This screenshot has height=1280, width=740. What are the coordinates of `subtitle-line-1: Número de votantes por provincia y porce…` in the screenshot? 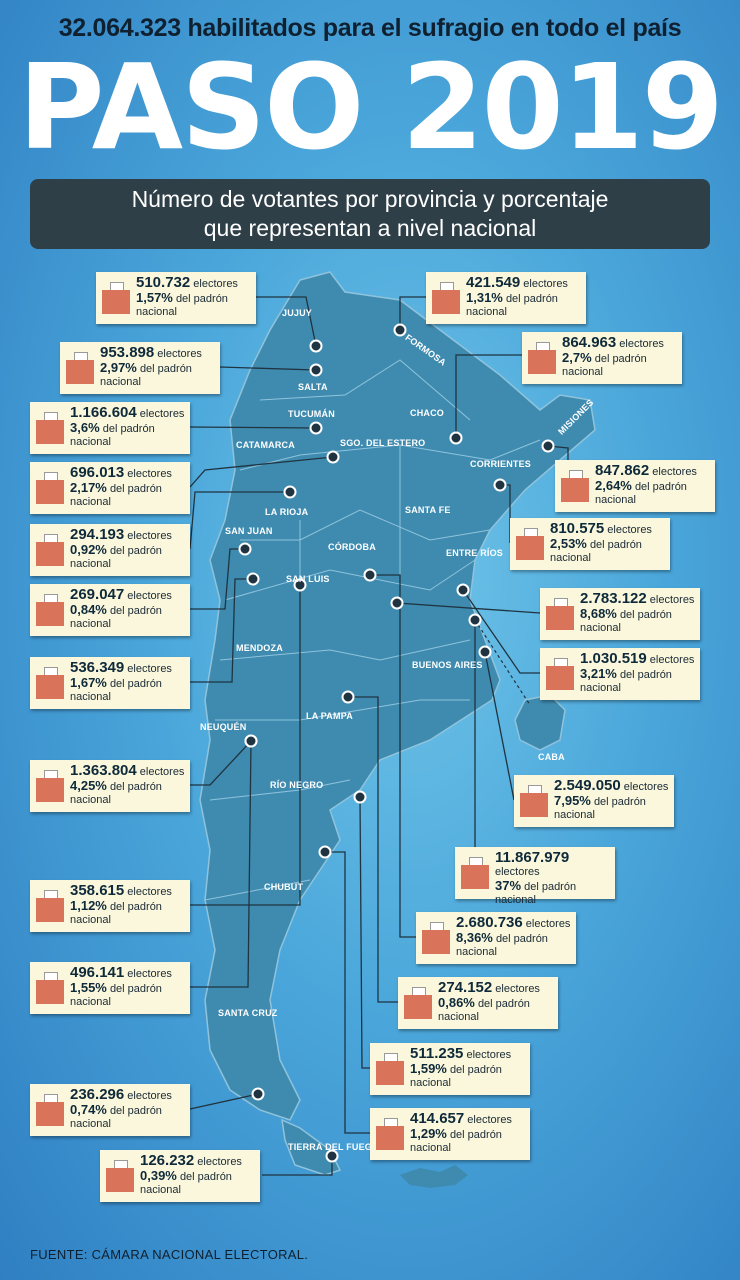 It's located at (370, 199).